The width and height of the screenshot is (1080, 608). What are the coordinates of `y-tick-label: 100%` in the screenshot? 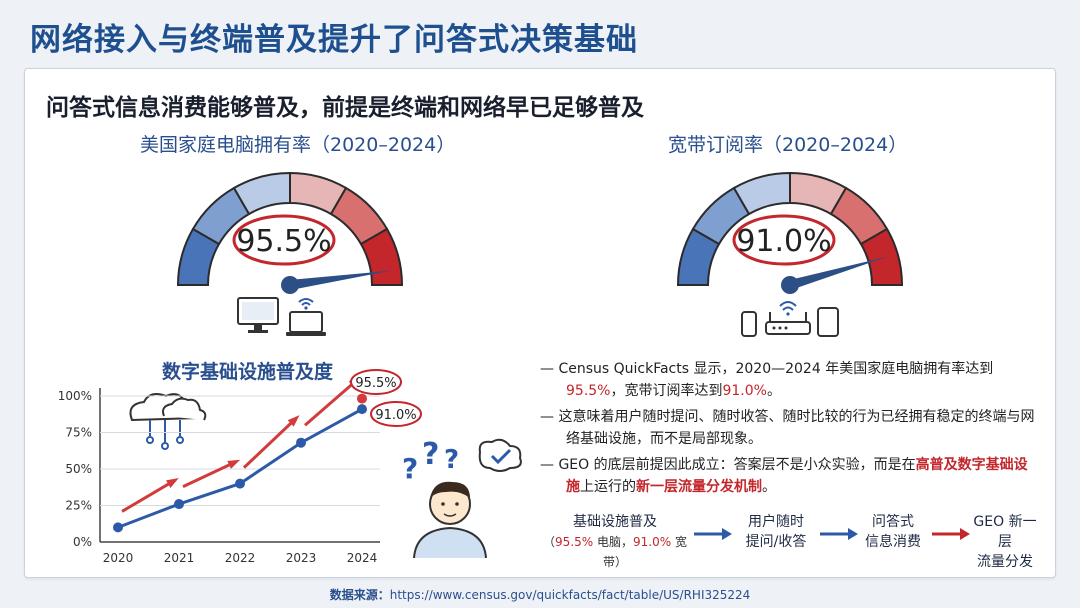 It's located at (75, 396).